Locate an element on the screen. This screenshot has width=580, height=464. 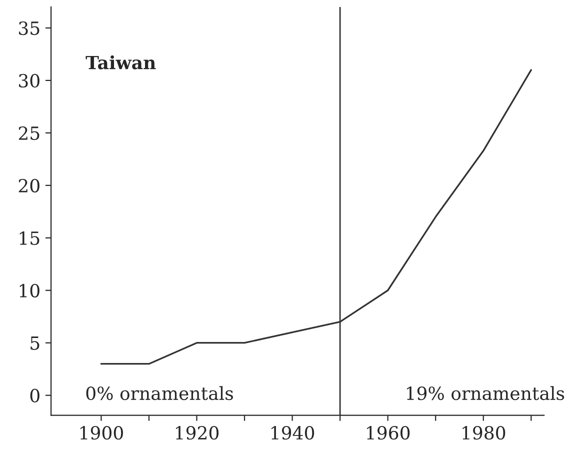
y-tick-label: 0 is located at coordinates (35, 395).